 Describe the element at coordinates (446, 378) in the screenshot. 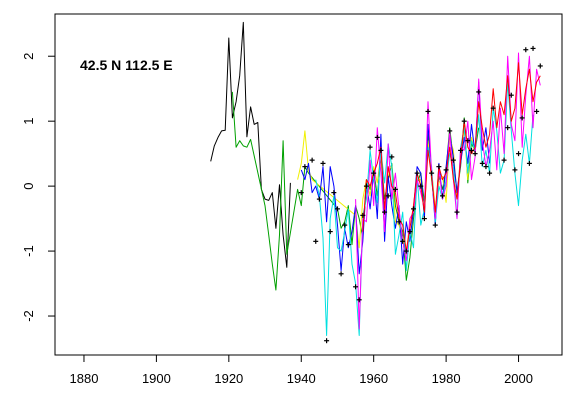

I see `x-tick-label: 1980` at that location.